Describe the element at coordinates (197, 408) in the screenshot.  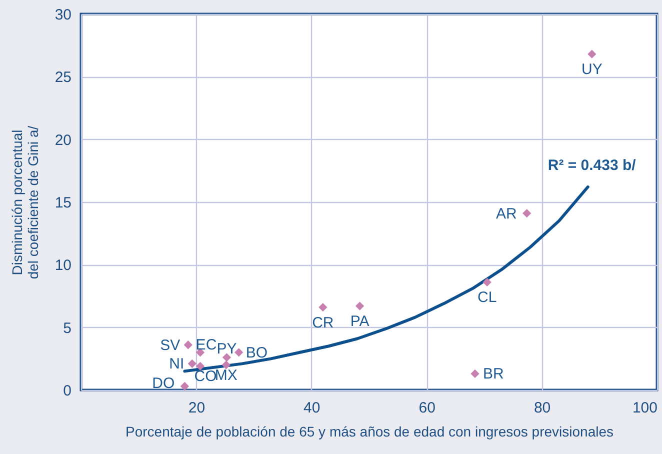
I see `x-tick-label: 20` at that location.